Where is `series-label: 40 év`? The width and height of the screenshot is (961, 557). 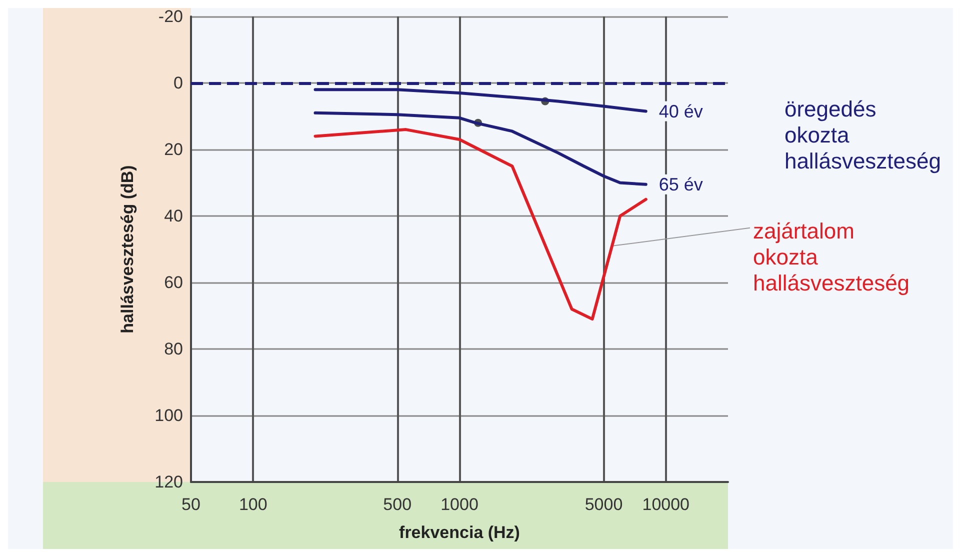 series-label: 40 év is located at coordinates (680, 111).